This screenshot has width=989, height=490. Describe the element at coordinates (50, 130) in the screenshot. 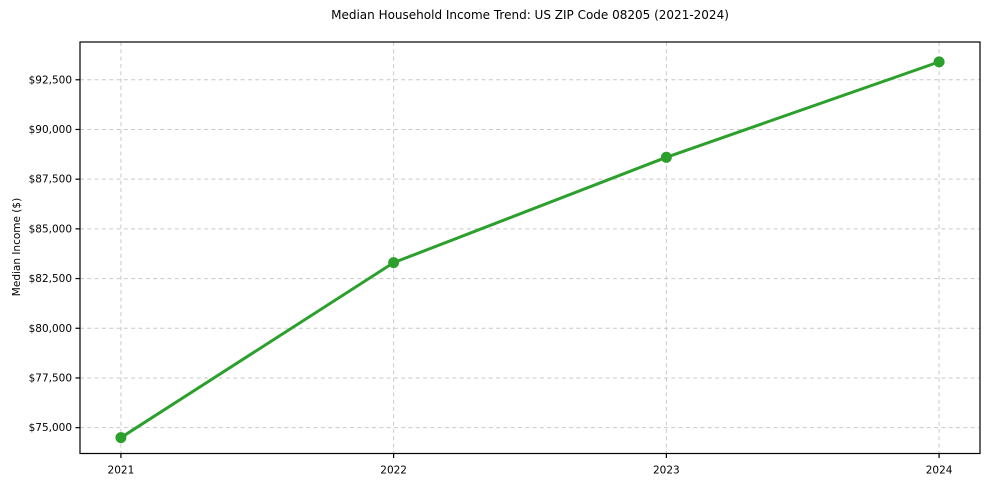

I see `y-tick-label: $90,000` at that location.